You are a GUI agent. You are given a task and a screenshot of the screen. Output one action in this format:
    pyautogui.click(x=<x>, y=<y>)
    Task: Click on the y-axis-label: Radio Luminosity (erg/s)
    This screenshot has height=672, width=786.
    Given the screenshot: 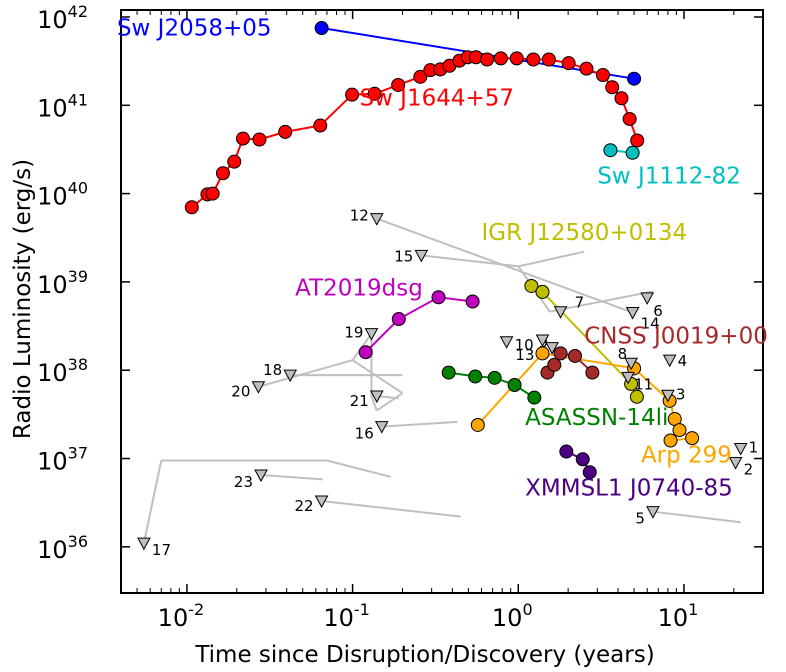 What is the action you would take?
    pyautogui.click(x=23, y=299)
    